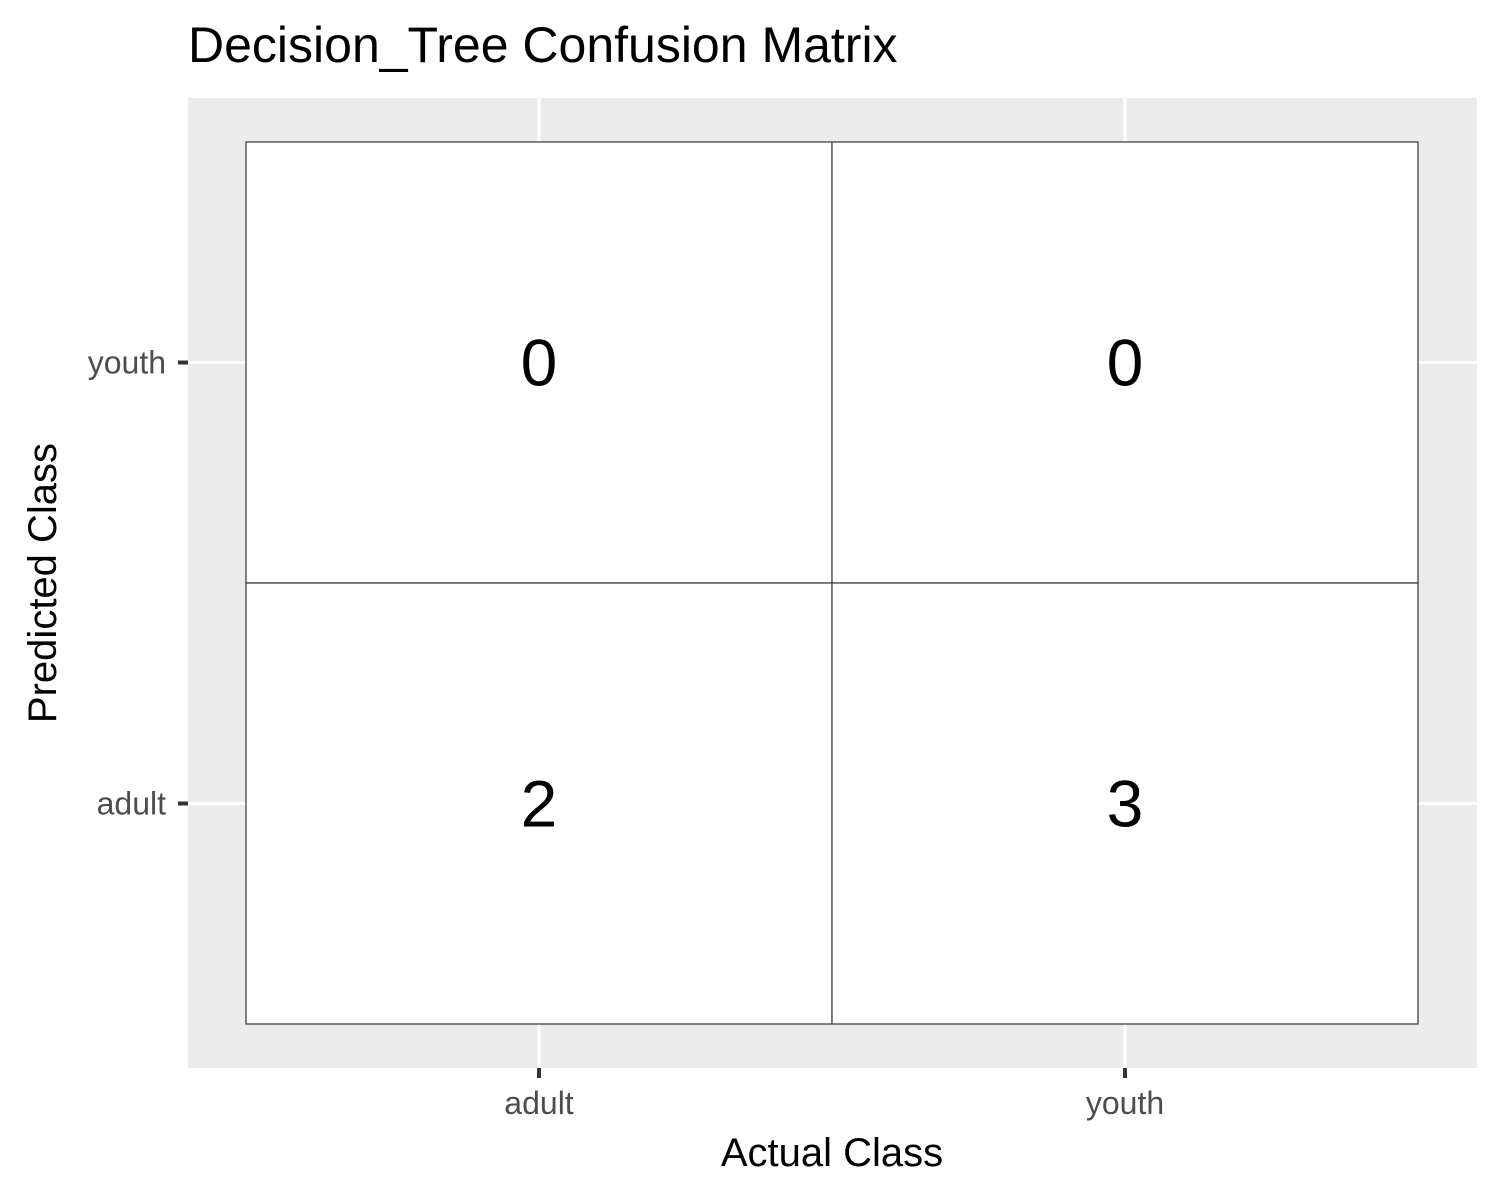 Image resolution: width=1500 pixels, height=1200 pixels. Describe the element at coordinates (834, 1094) in the screenshot. I see `x-axis-ticks: adult youth` at that location.